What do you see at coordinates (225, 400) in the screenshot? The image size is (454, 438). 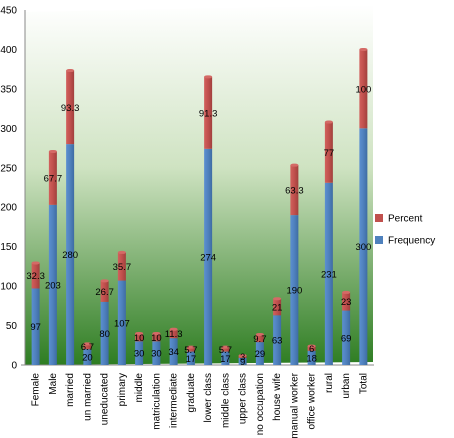 I see `category-label: middle class` at bounding box center [225, 400].